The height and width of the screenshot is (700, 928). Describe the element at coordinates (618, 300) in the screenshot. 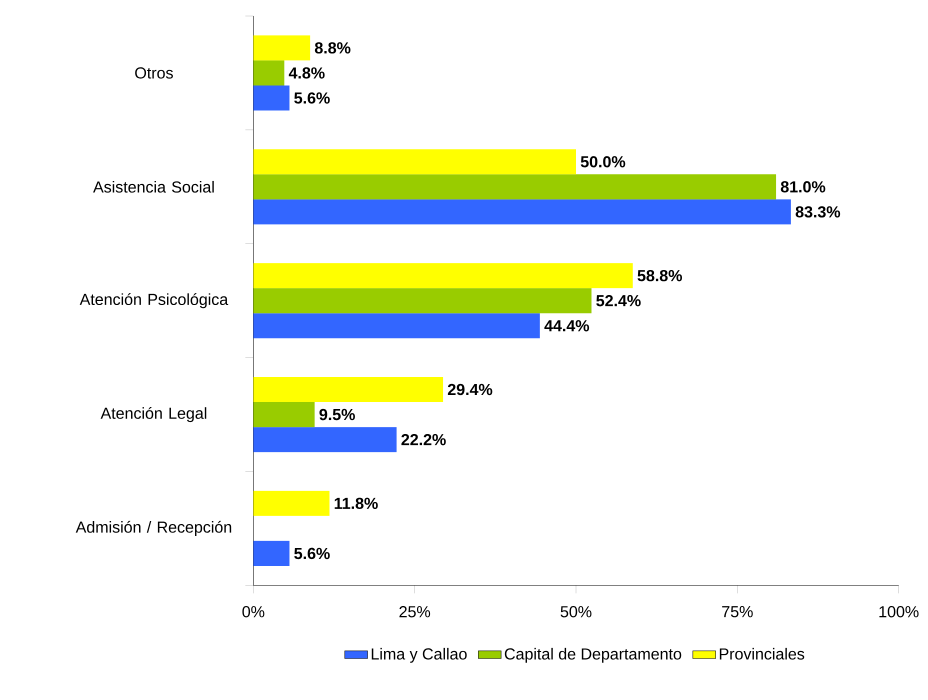

I see `data-label: 52.4%` at that location.